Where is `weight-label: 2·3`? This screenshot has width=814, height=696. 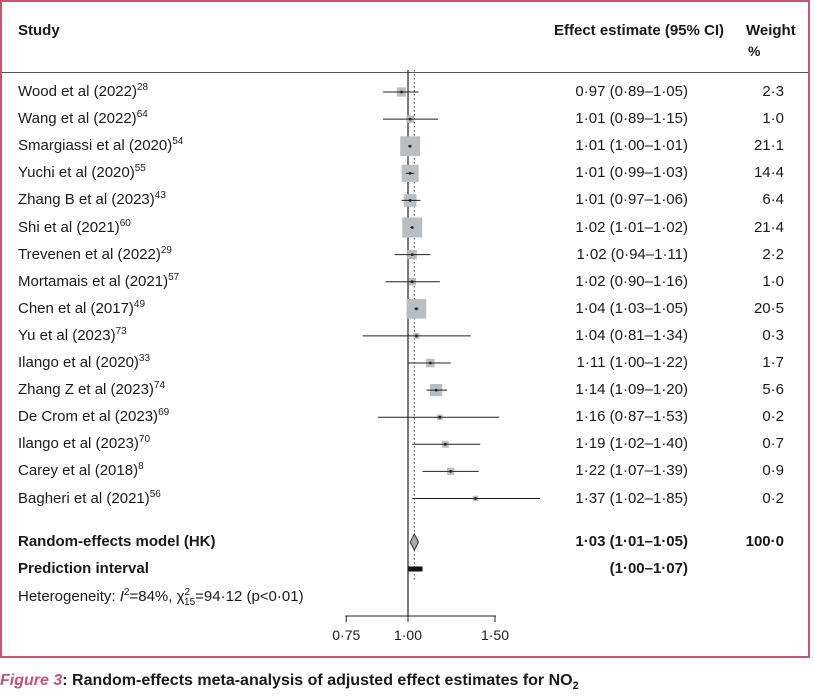 weight-label: 2·3 is located at coordinates (773, 91).